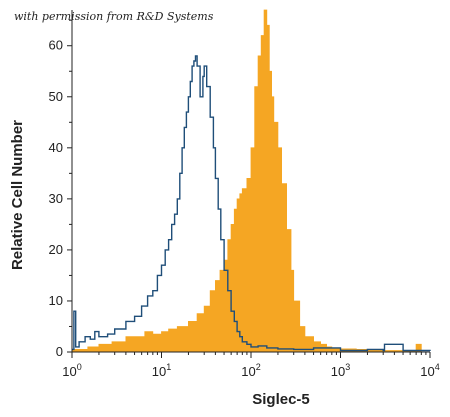 This screenshot has width=450, height=417. Describe the element at coordinates (250, 370) in the screenshot. I see `x-tick-label: 10²` at that location.